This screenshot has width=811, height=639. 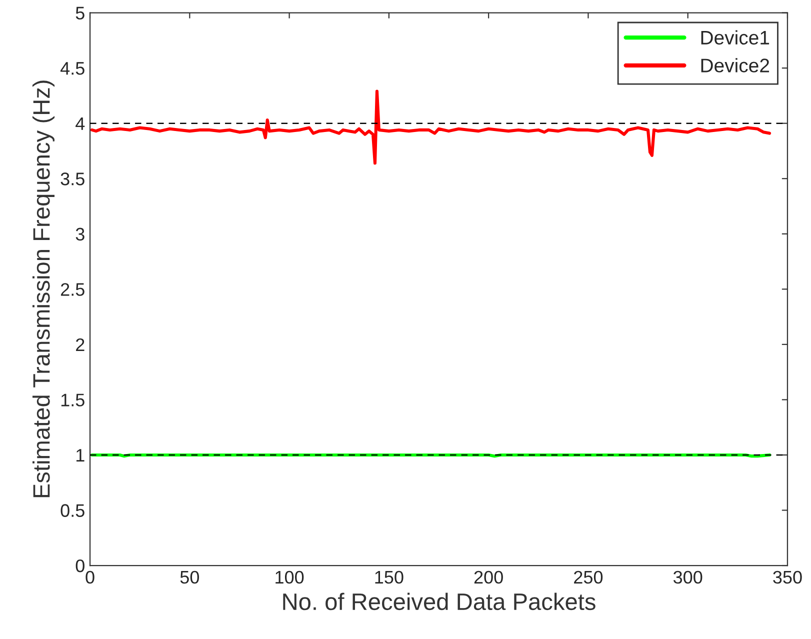 I want to click on x-tick-label: 350, so click(x=787, y=577).